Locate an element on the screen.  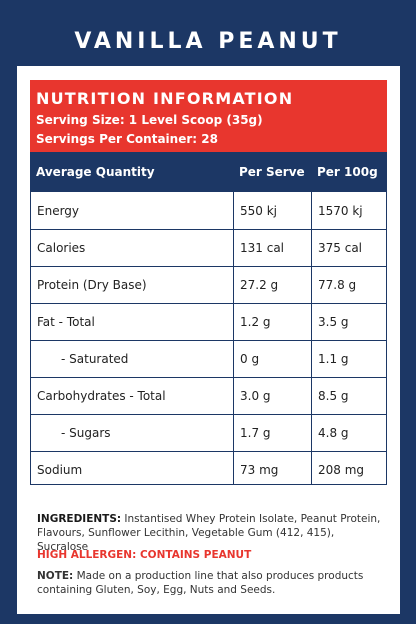
per-100g-value: 1.1 g is located at coordinates (333, 359).